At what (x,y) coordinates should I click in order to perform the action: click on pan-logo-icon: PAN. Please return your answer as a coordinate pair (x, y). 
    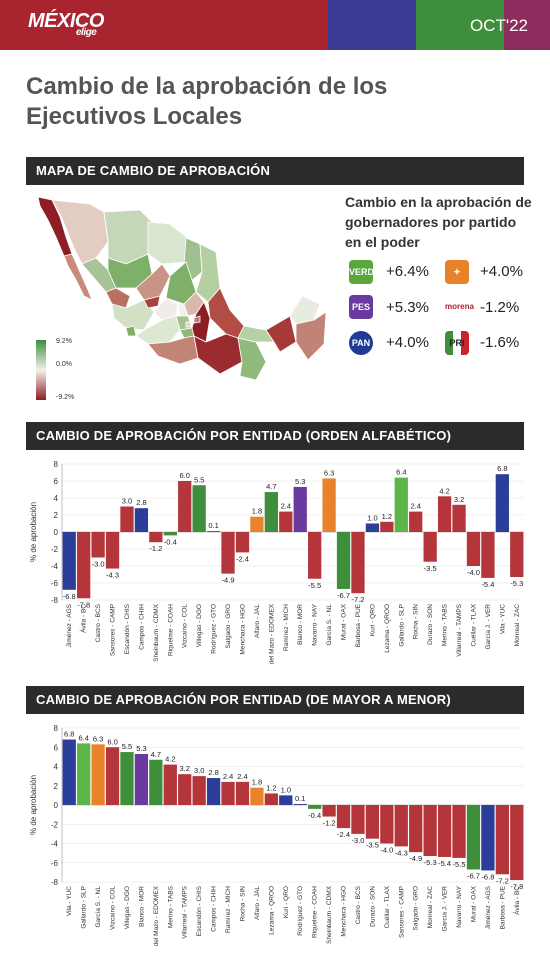
    Looking at the image, I should click on (361, 343).